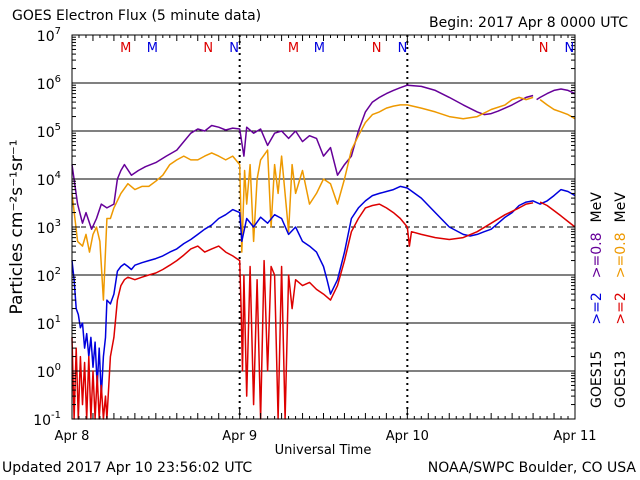  What do you see at coordinates (72, 436) in the screenshot?
I see `x-tick-label: Apr 8` at bounding box center [72, 436].